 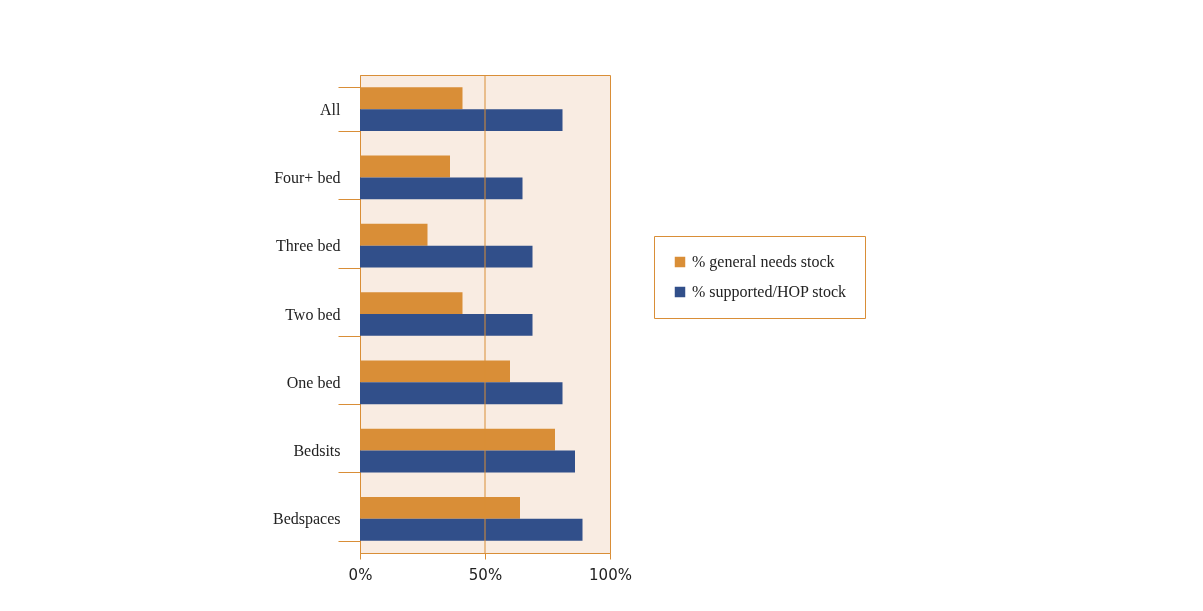 What do you see at coordinates (485, 574) in the screenshot?
I see `x-tick-label: 50%` at bounding box center [485, 574].